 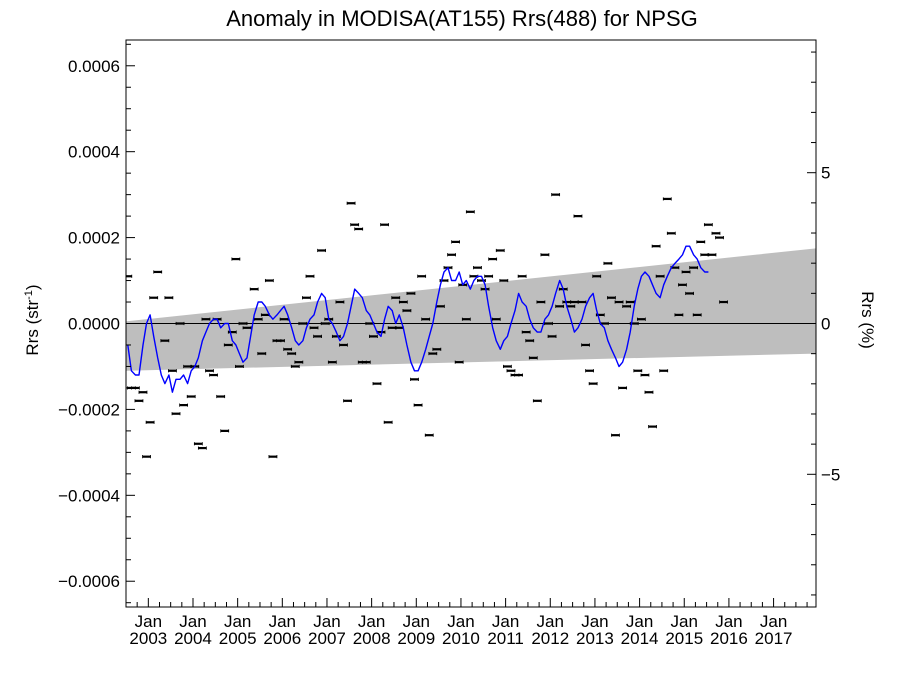 What do you see at coordinates (461, 638) in the screenshot?
I see `x-tick-label-year: 2010` at bounding box center [461, 638].